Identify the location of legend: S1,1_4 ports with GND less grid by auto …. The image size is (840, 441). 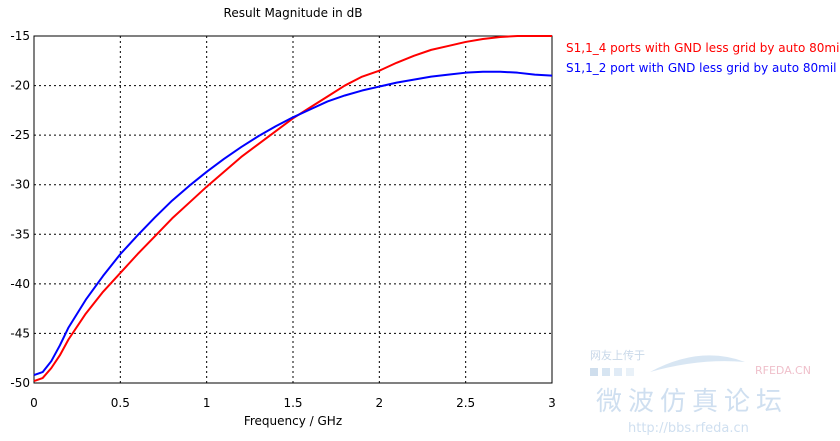
(703, 58).